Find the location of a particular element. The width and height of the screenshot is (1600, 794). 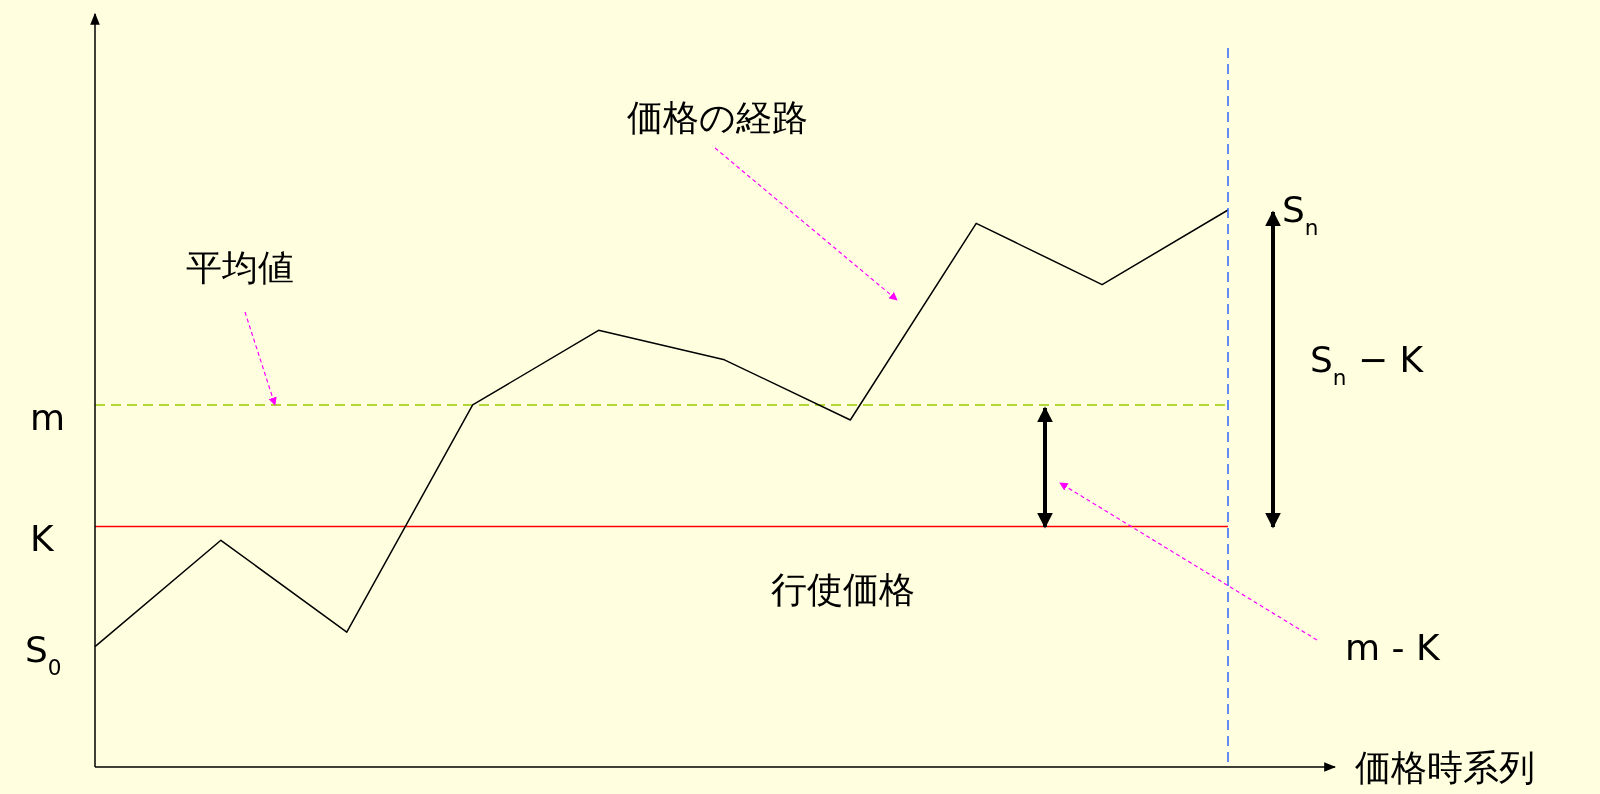

text: S$_{n}$ − K is located at coordinates (1367, 364).